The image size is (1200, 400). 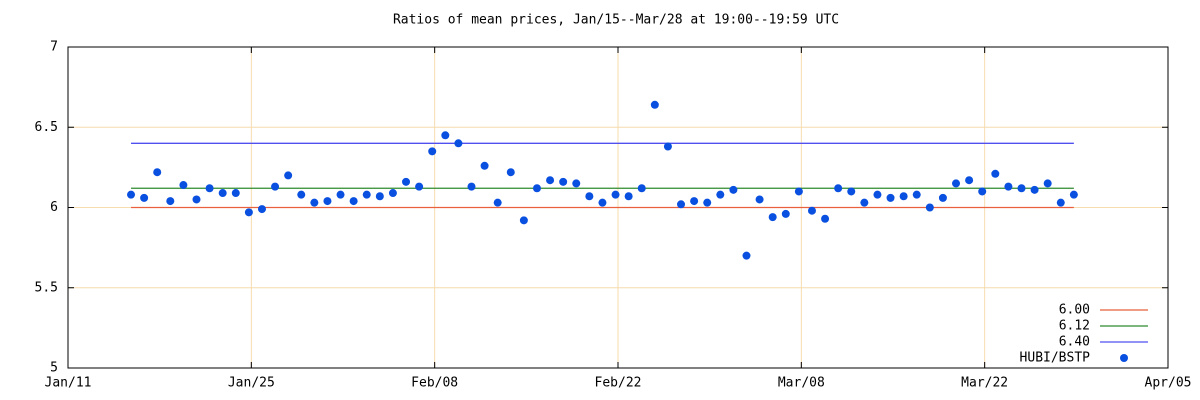 I want to click on y-tick-label: 6, so click(x=54, y=207).